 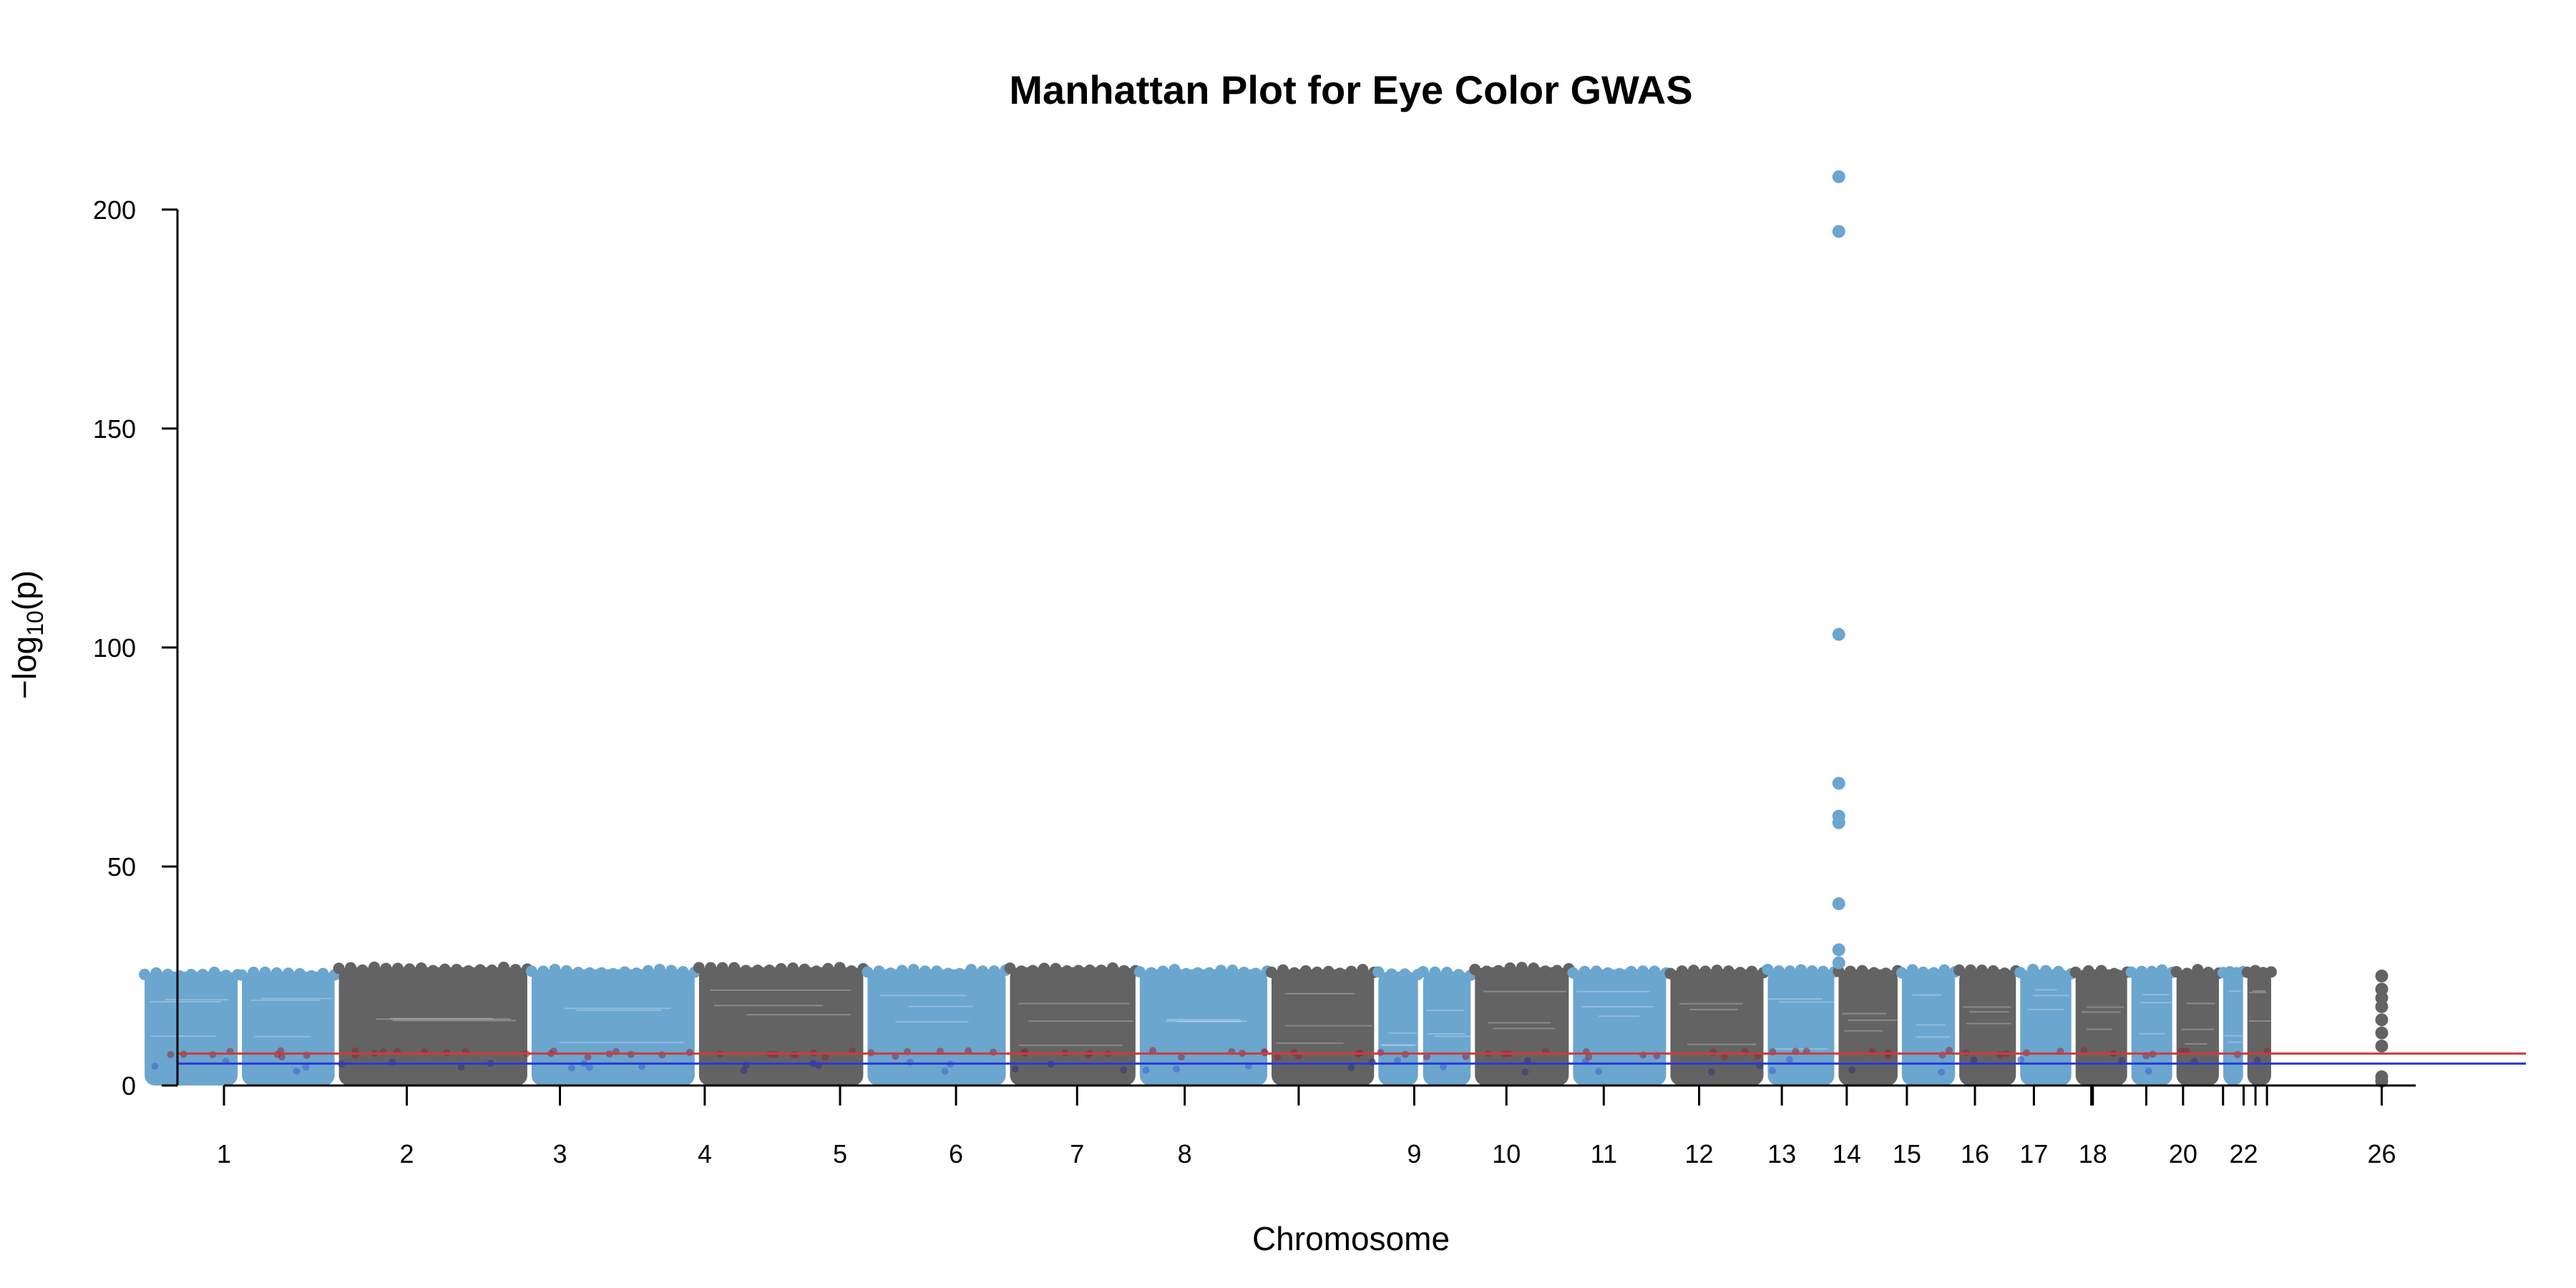 What do you see at coordinates (1185, 1154) in the screenshot?
I see `x-tick-label-chr-8: 8` at bounding box center [1185, 1154].